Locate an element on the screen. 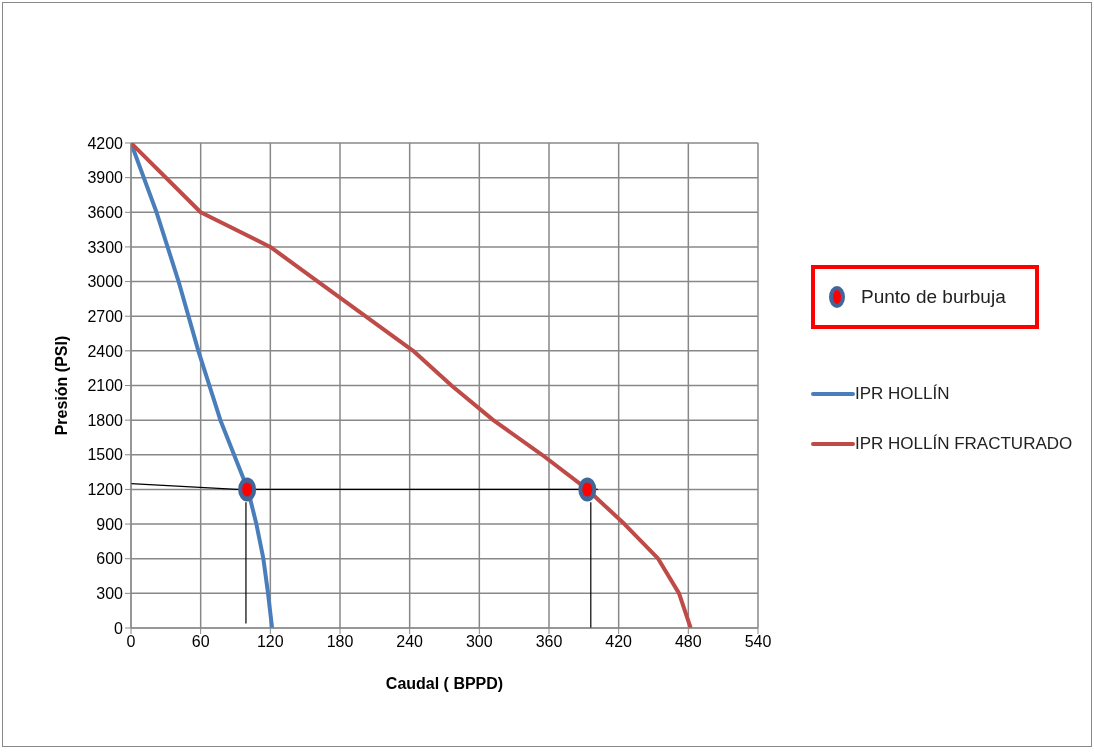 The height and width of the screenshot is (753, 1094). y-tick-label: 3900 is located at coordinates (105, 178).